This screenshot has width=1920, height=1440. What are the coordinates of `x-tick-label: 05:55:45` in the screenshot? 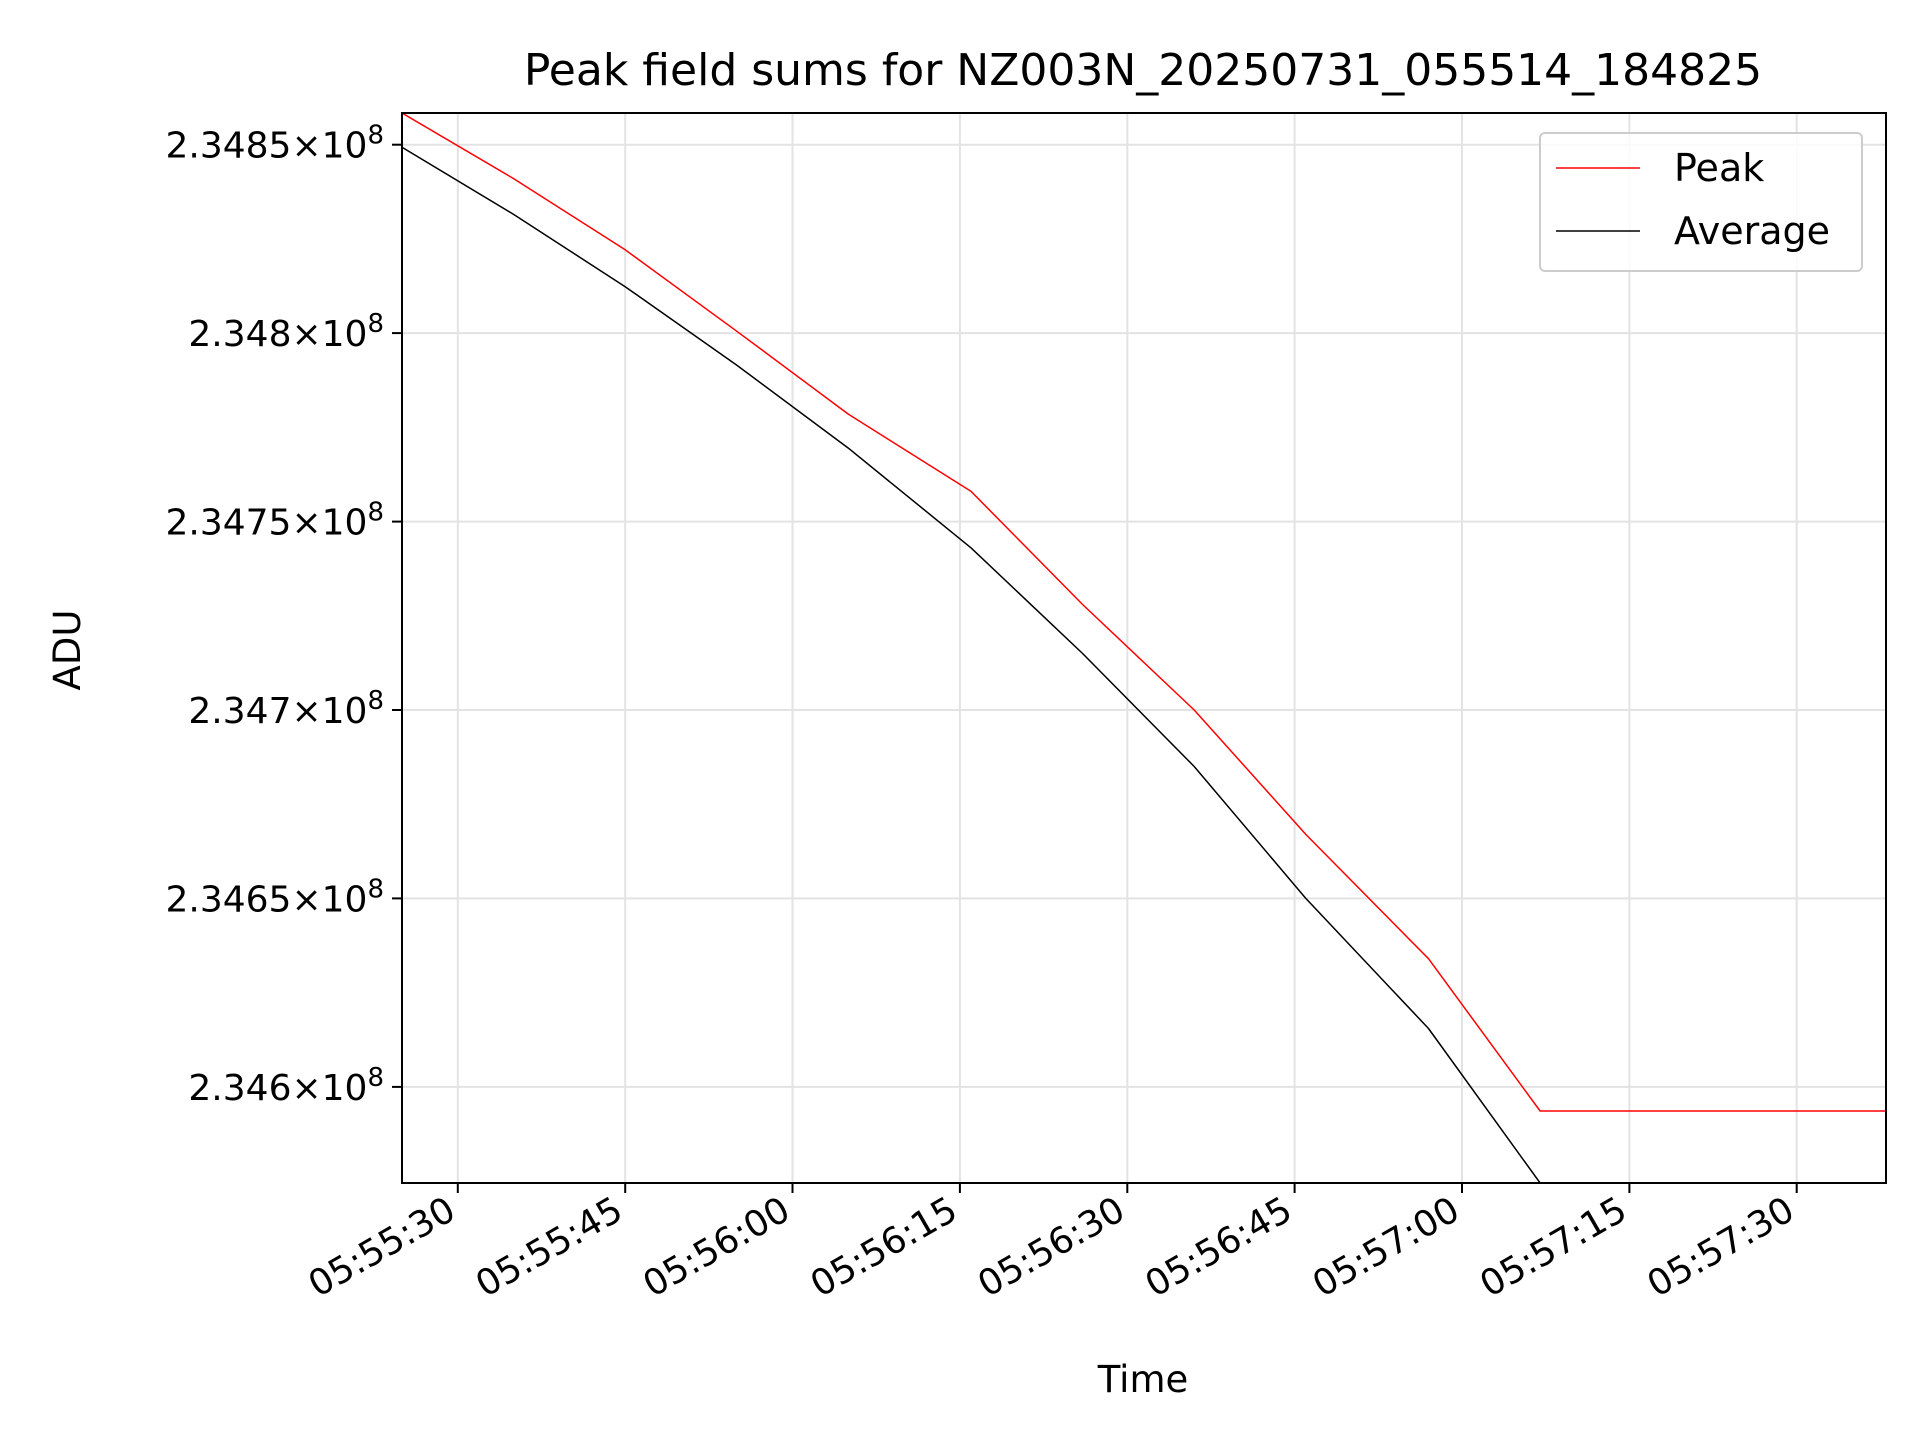 It's located at (549, 1247).